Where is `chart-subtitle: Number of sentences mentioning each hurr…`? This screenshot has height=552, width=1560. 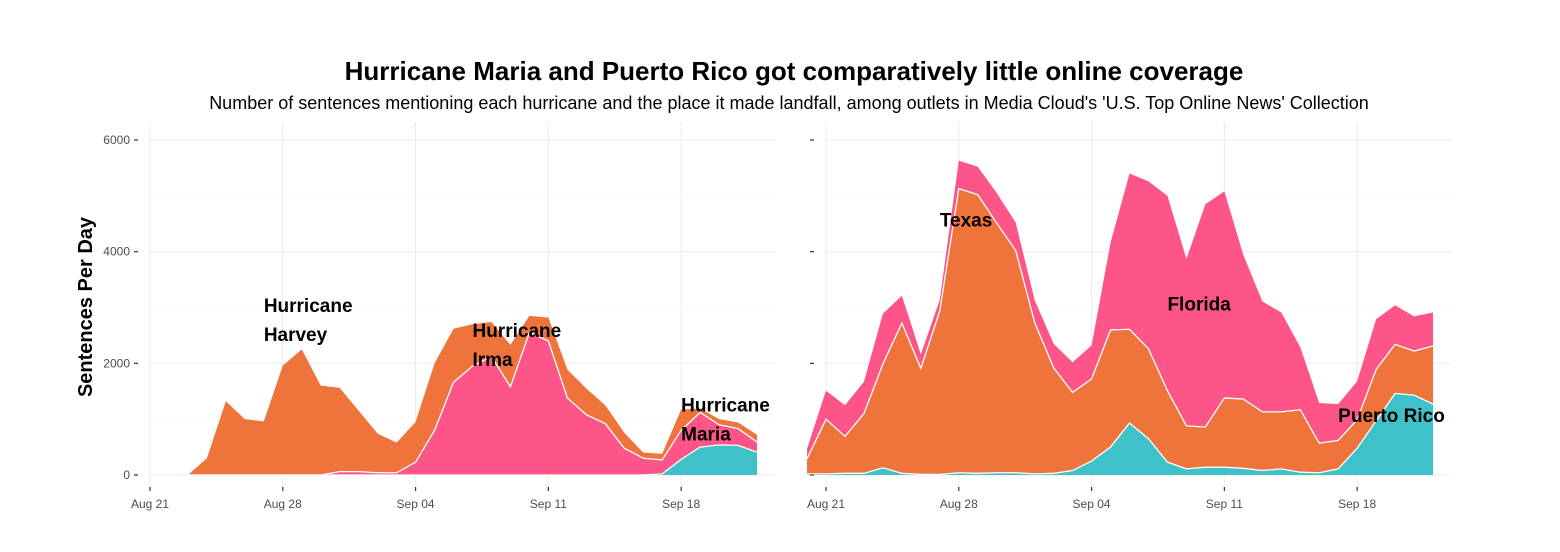
chart-subtitle: Number of sentences mentioning each hurr… is located at coordinates (789, 103).